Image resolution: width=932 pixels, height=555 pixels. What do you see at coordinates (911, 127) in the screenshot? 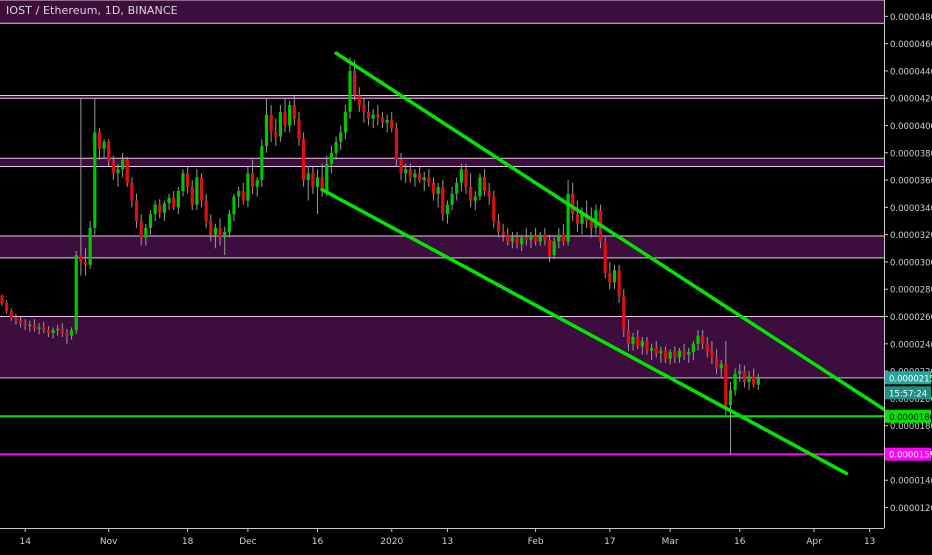
I see `y-tick-label-4: 0.00004000` at bounding box center [911, 127].